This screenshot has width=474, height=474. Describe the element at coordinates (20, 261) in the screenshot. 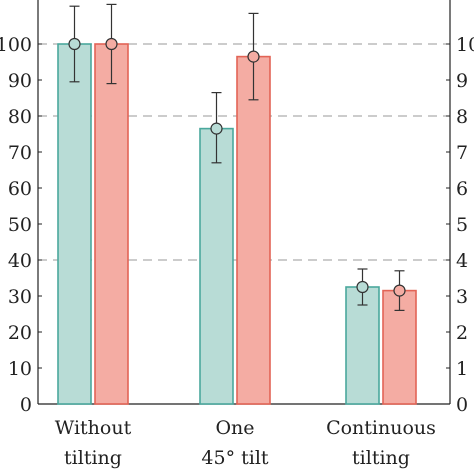

I see `y-tick-label-left: 40` at that location.